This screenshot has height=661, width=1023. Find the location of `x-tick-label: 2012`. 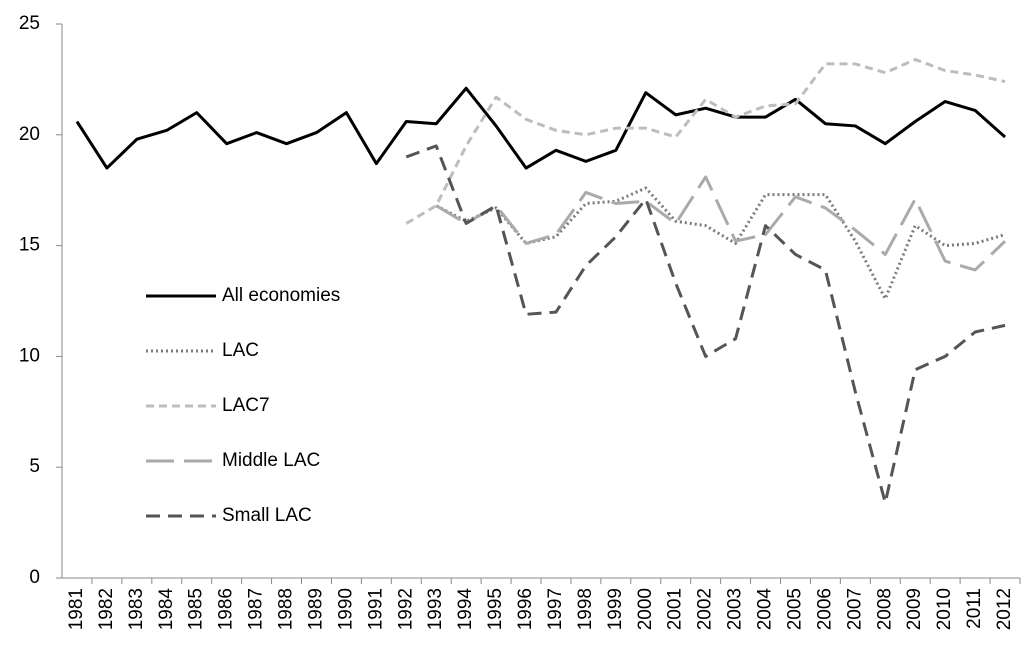

x-tick-label: 2012 is located at coordinates (1004, 609).